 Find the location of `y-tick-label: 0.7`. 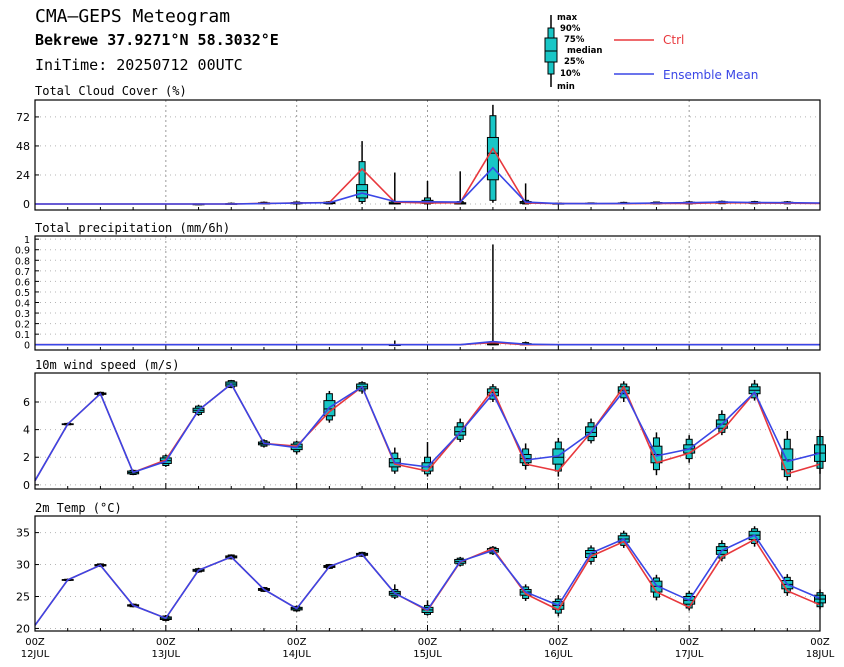

y-tick-label: 0.7 is located at coordinates (22, 272).